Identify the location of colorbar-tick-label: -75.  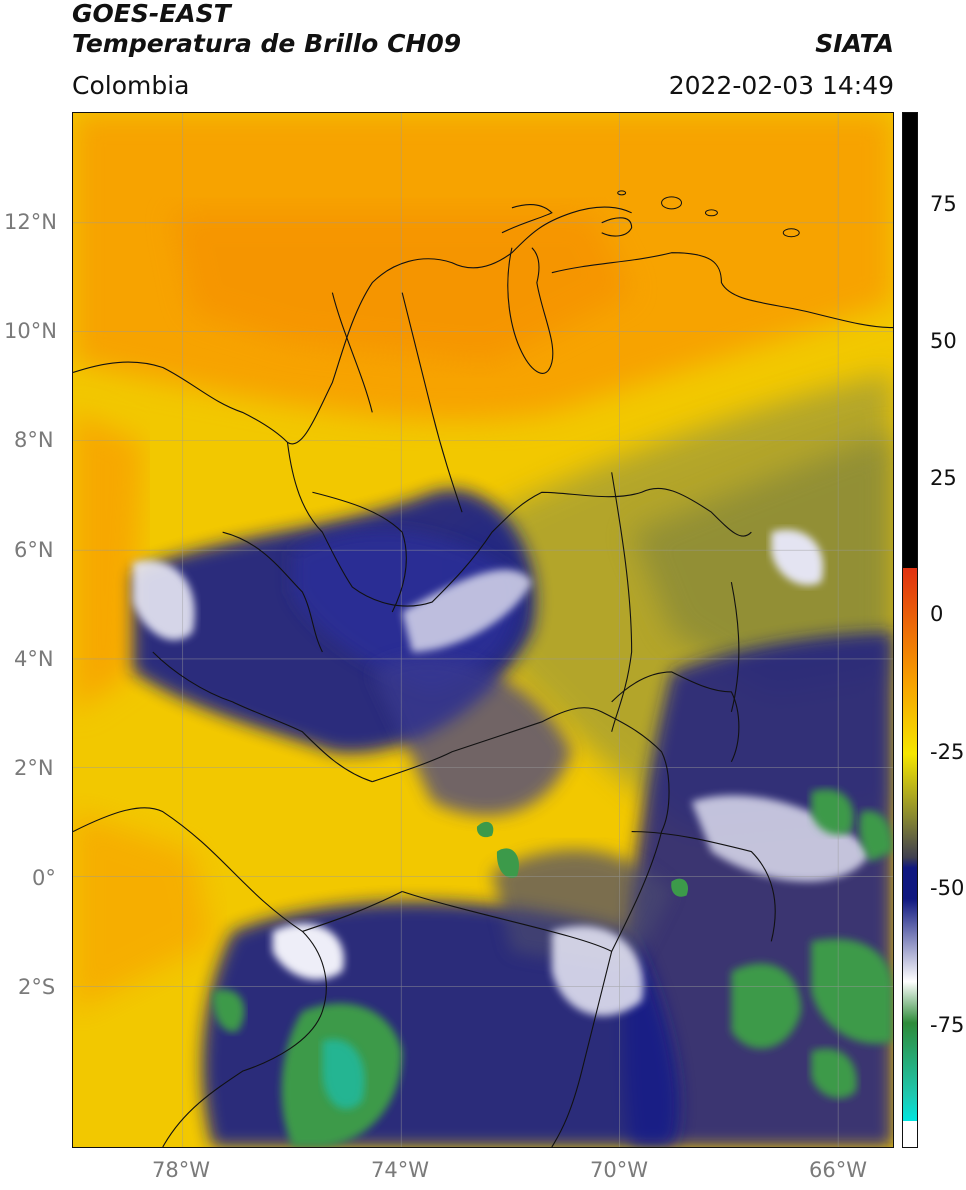
(947, 1025).